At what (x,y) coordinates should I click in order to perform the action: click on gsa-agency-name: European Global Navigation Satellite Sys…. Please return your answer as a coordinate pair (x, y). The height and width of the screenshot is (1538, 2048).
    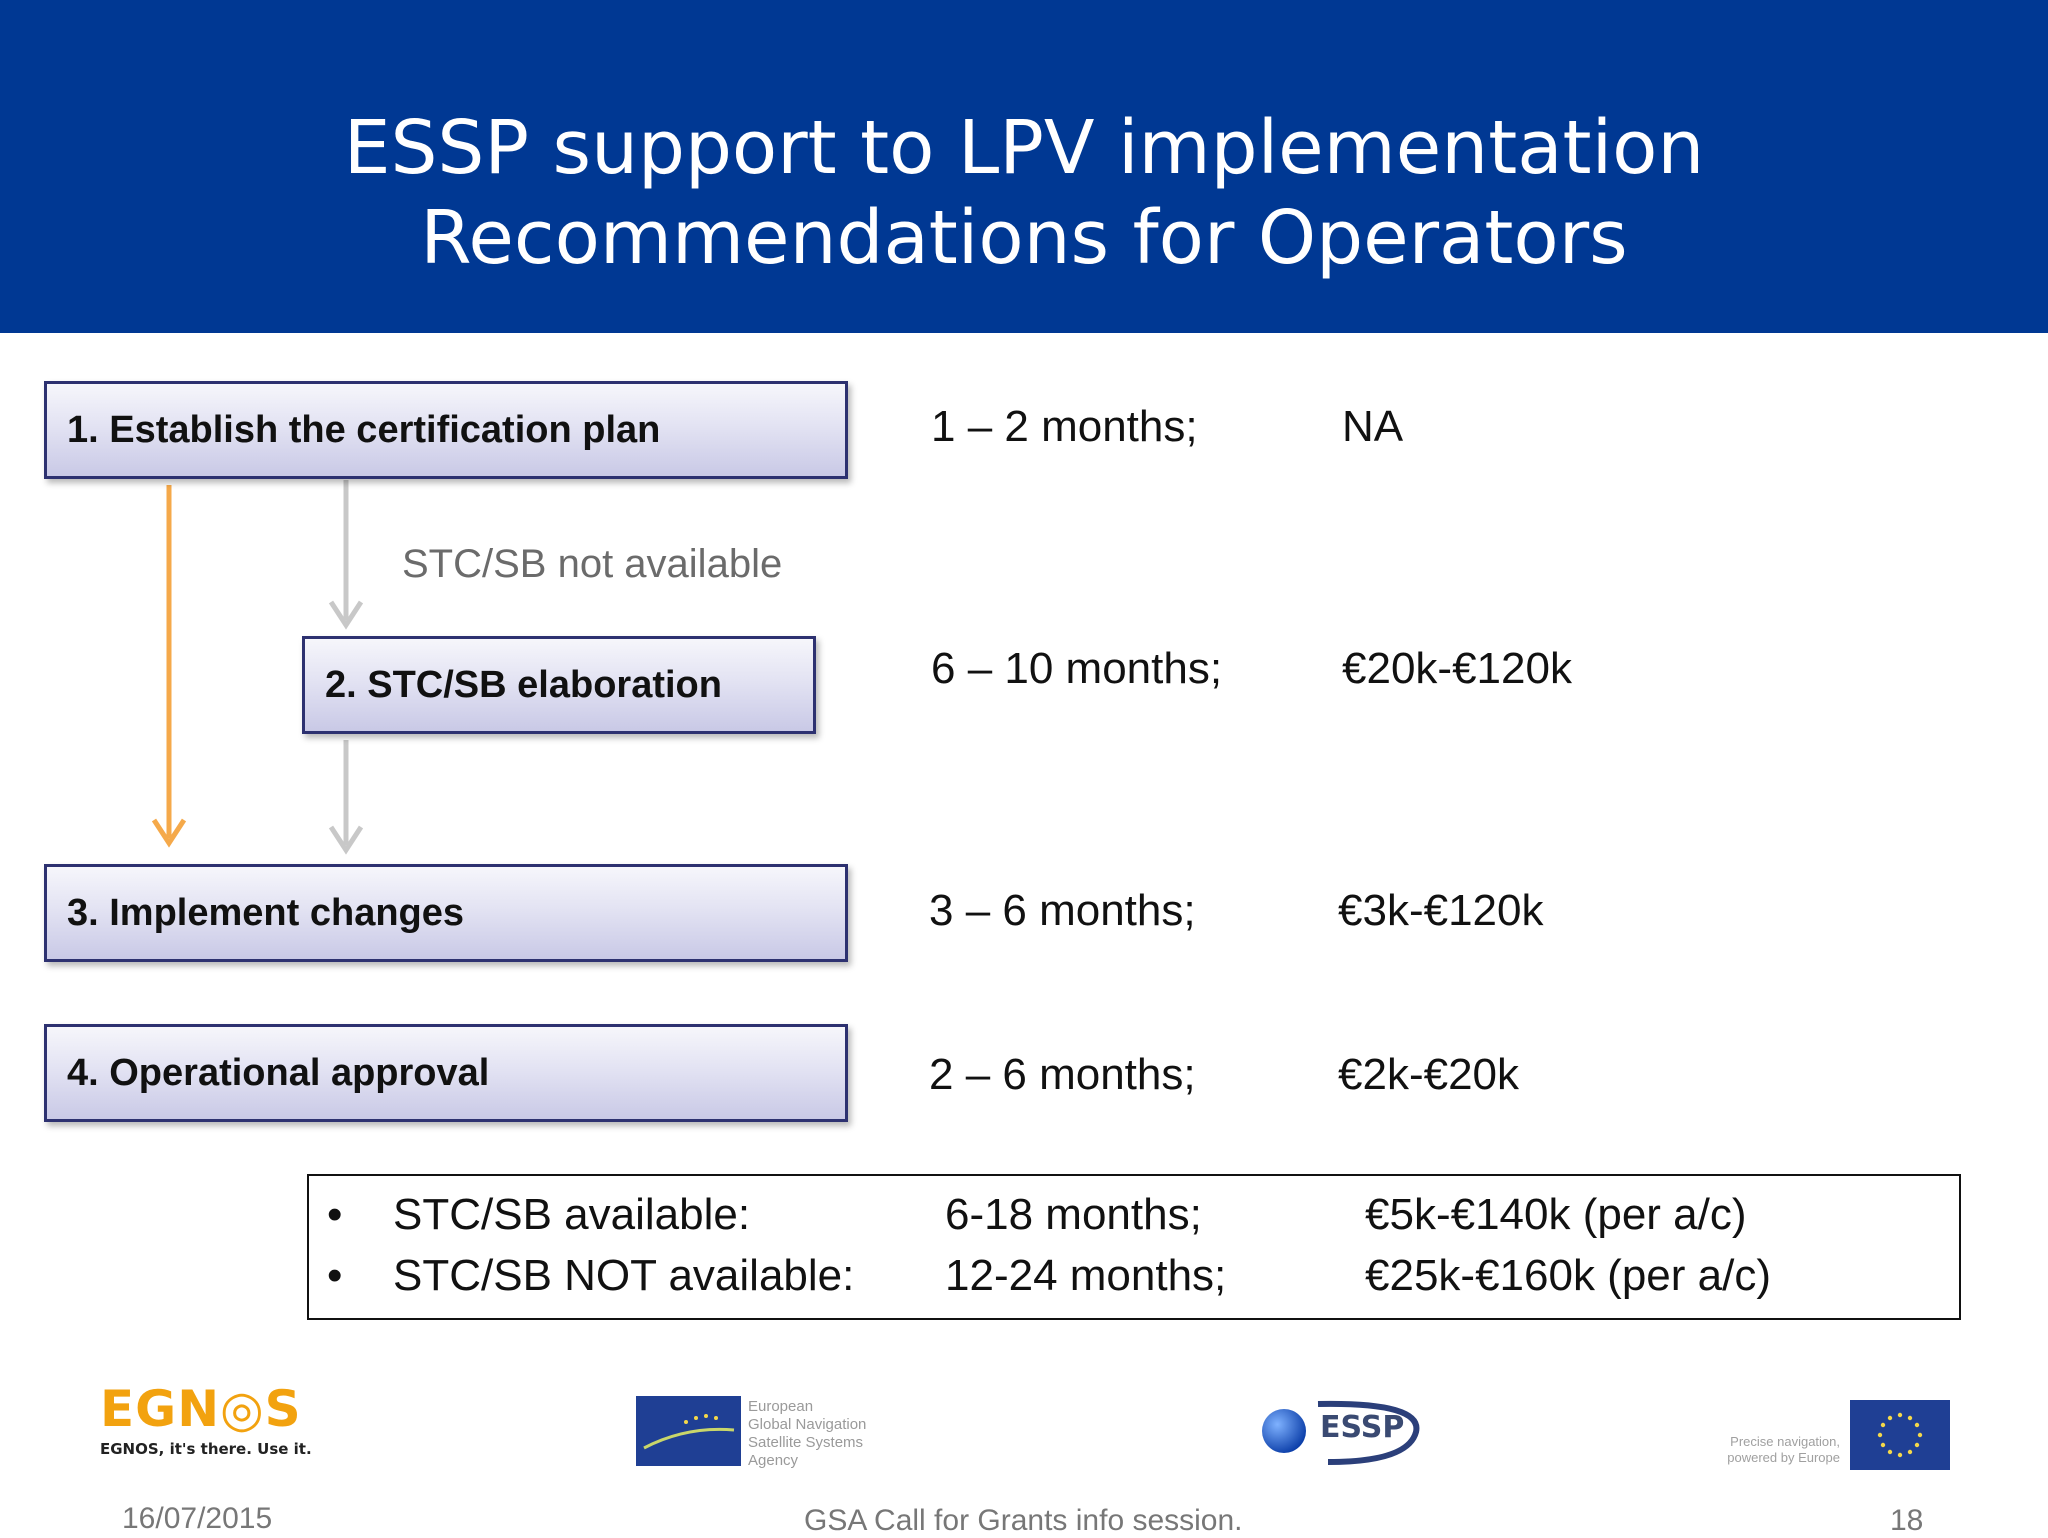
    Looking at the image, I should click on (807, 1434).